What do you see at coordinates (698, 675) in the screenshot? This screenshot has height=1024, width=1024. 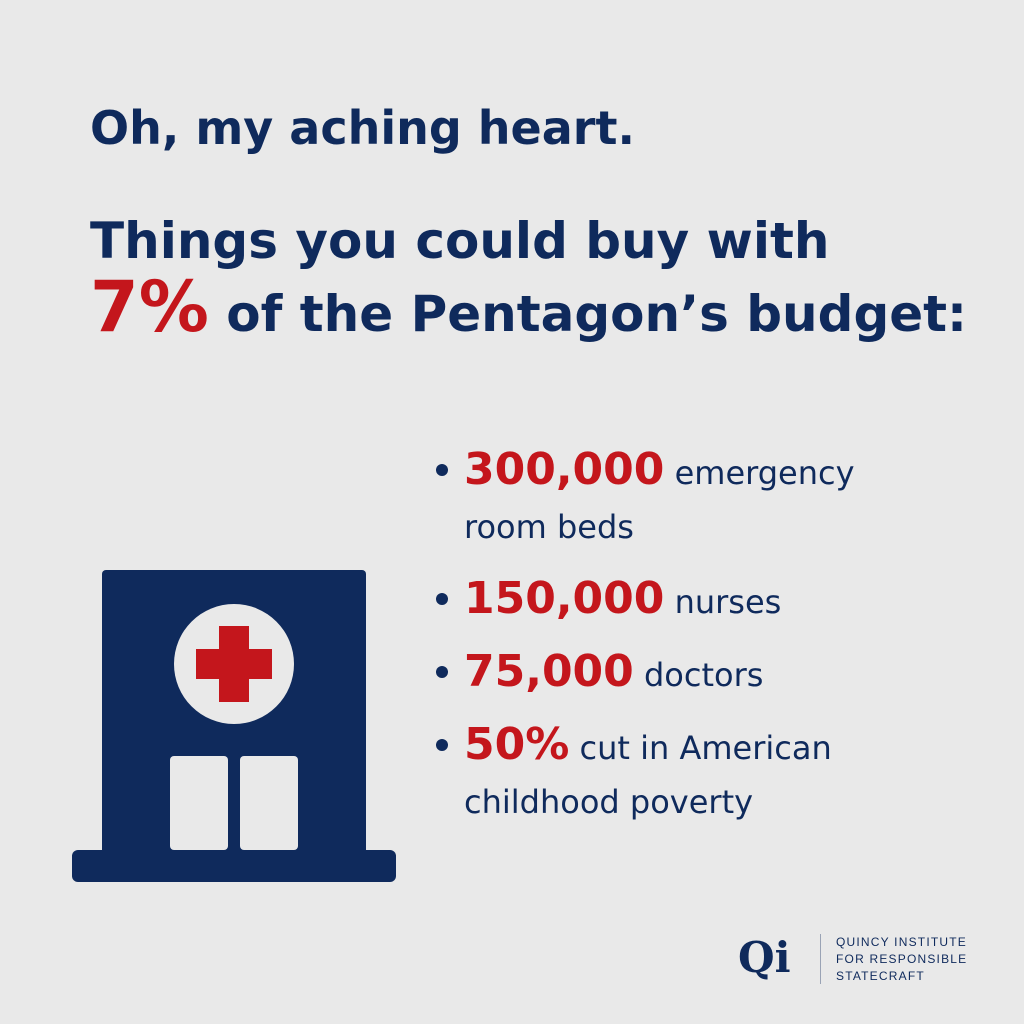 I see `bullet-text: doctors` at bounding box center [698, 675].